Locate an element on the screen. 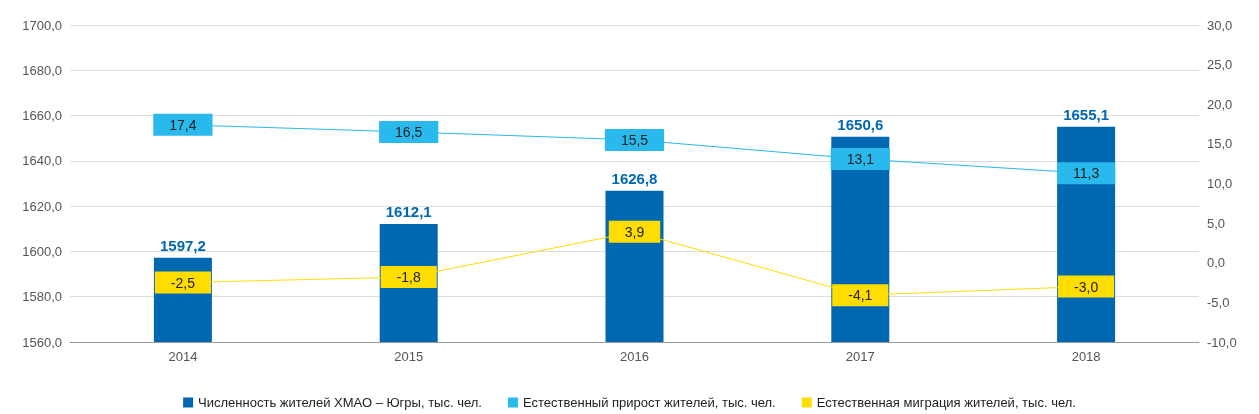 The image size is (1259, 414). y-tick-label: 1620,0 is located at coordinates (42, 206).